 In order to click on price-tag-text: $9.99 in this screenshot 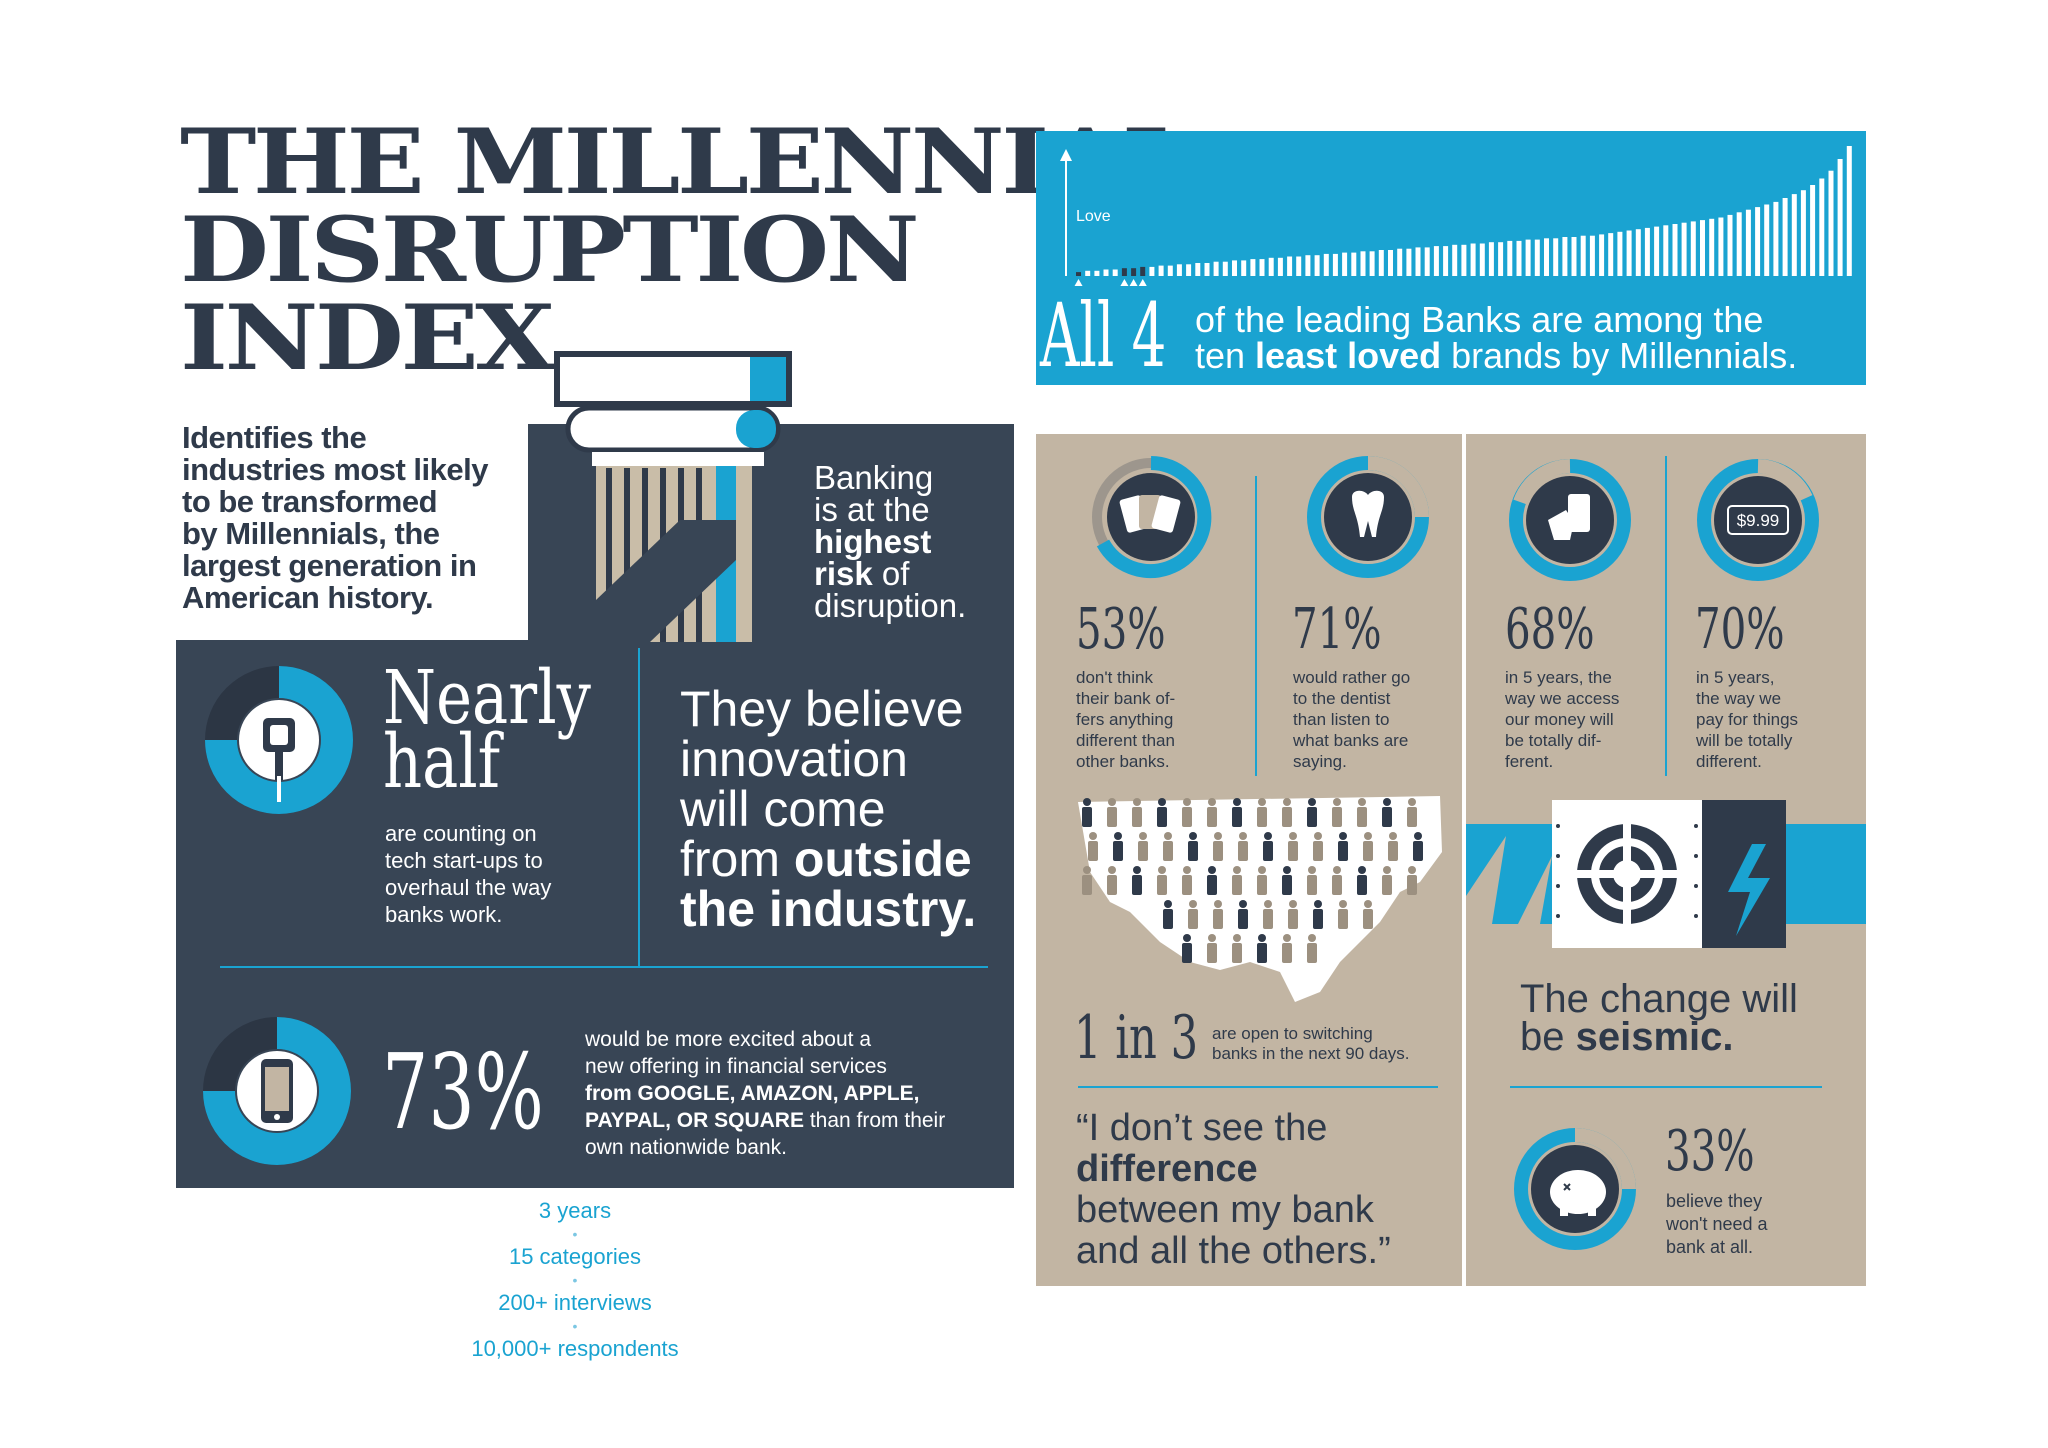, I will do `click(1758, 520)`.